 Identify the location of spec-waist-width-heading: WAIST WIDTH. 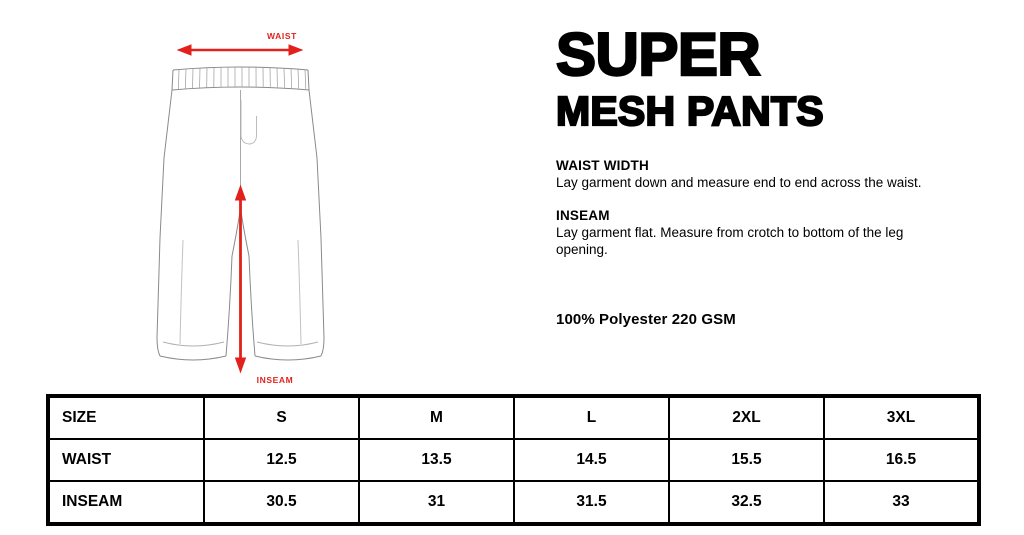
(602, 165).